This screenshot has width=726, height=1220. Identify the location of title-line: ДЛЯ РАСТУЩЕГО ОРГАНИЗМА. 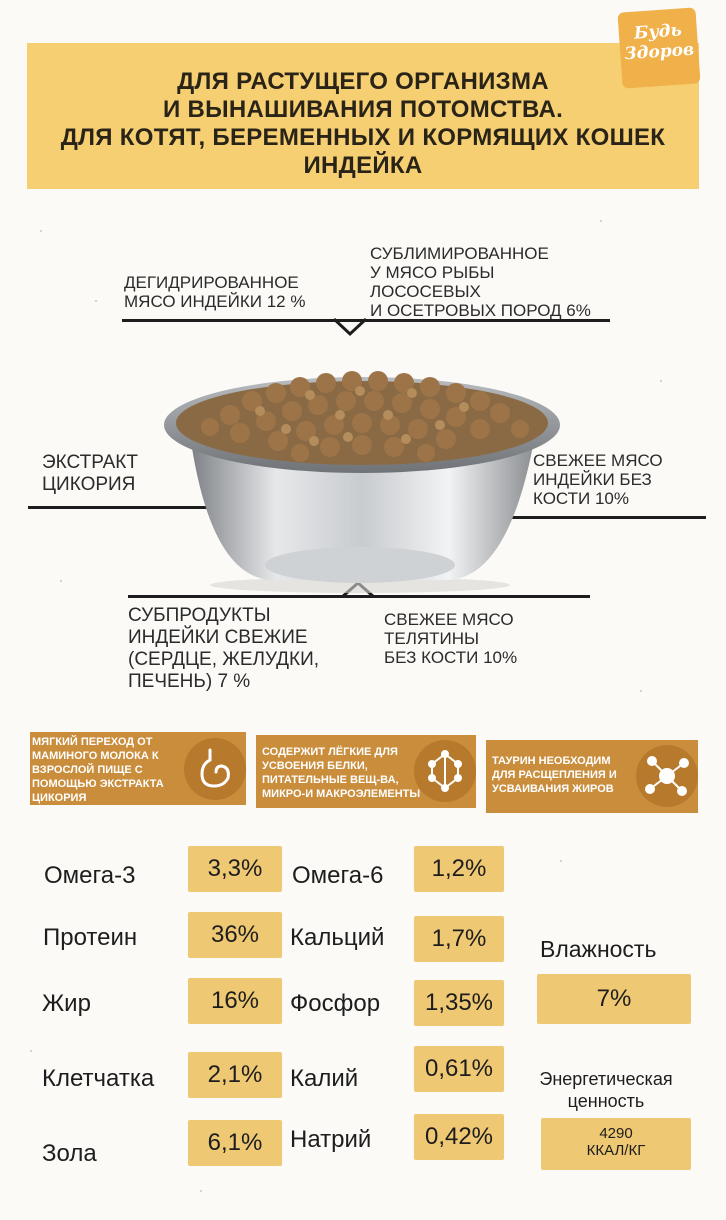
(363, 81).